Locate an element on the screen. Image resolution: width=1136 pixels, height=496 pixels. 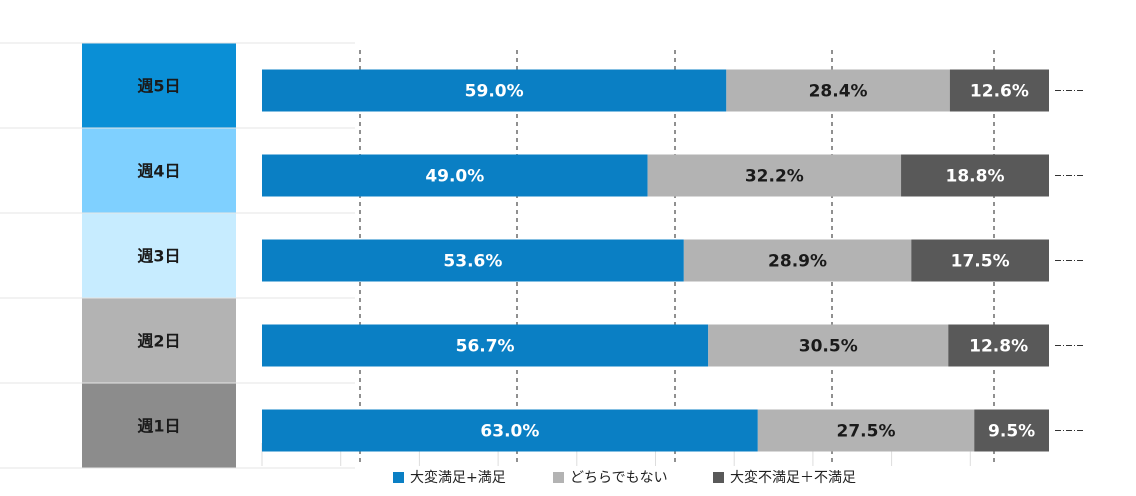
data-label: 56.7% is located at coordinates (485, 347).